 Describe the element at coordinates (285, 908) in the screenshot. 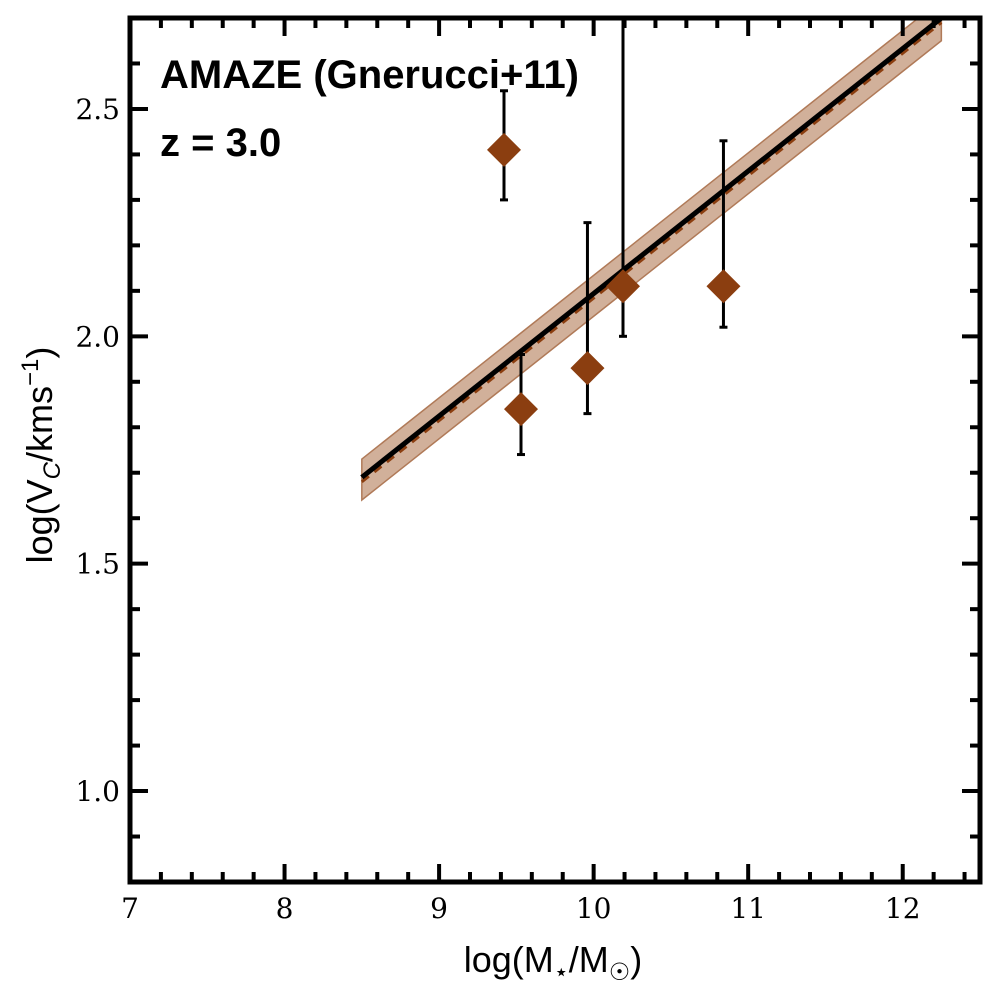

I see `x-tick-label: 8` at that location.